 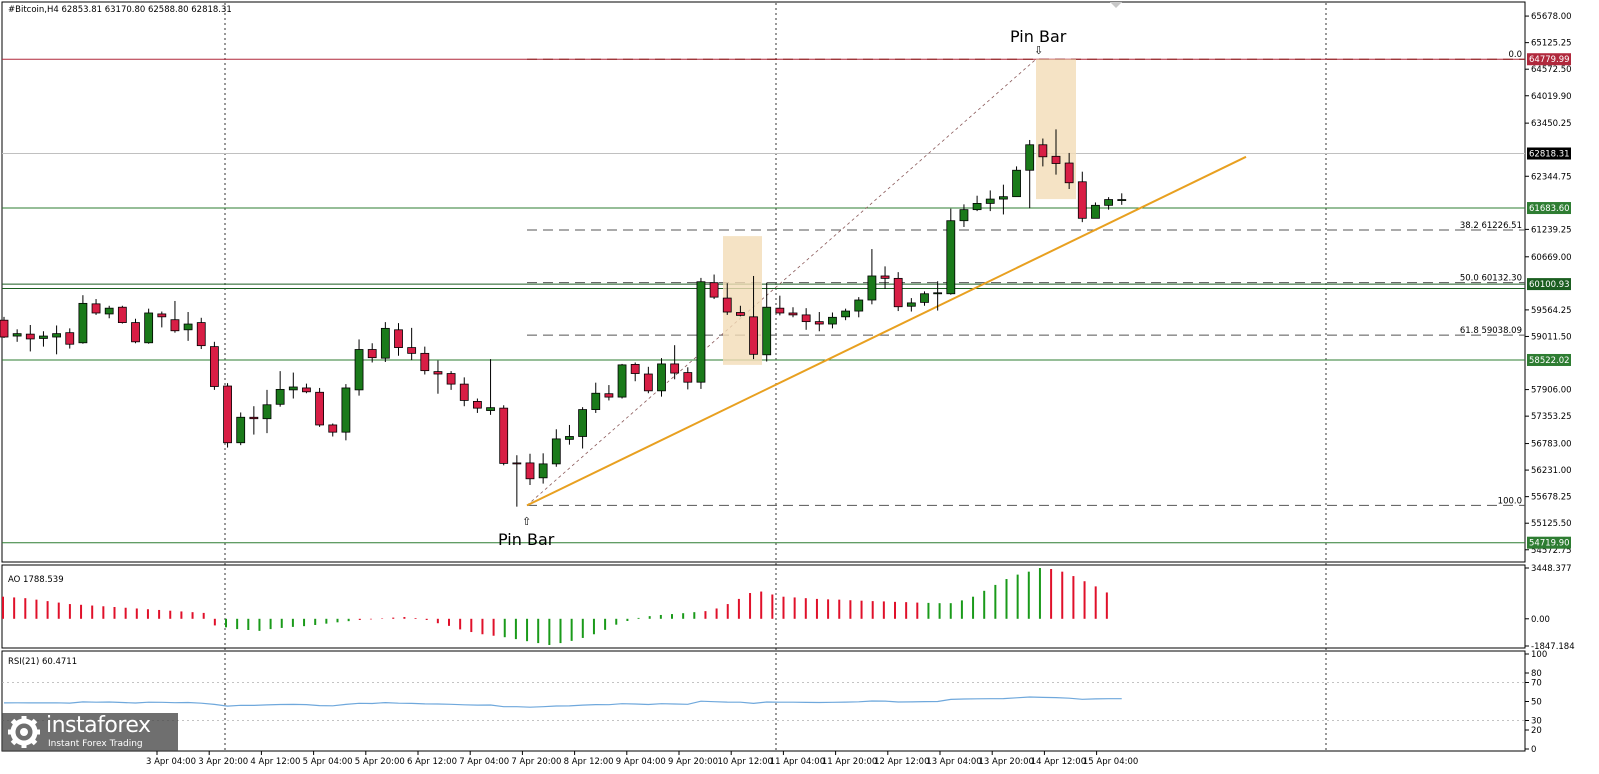 What do you see at coordinates (1038, 36) in the screenshot?
I see `pin-bar-top-label: Pin Bar` at bounding box center [1038, 36].